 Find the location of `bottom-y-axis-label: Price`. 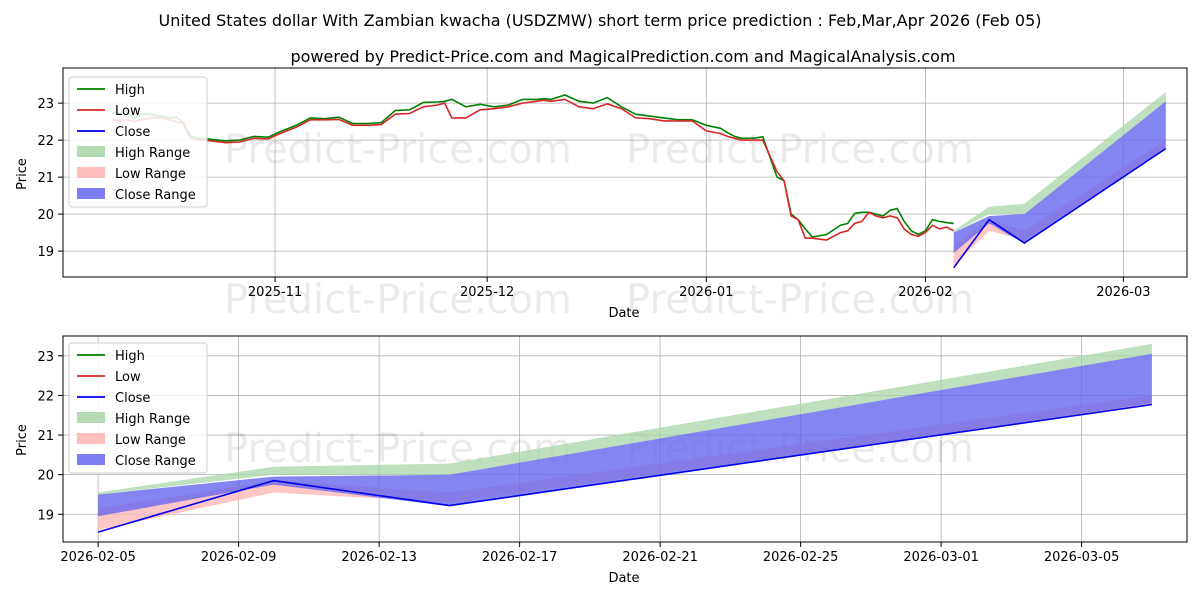

bottom-y-axis-label: Price is located at coordinates (22, 440).